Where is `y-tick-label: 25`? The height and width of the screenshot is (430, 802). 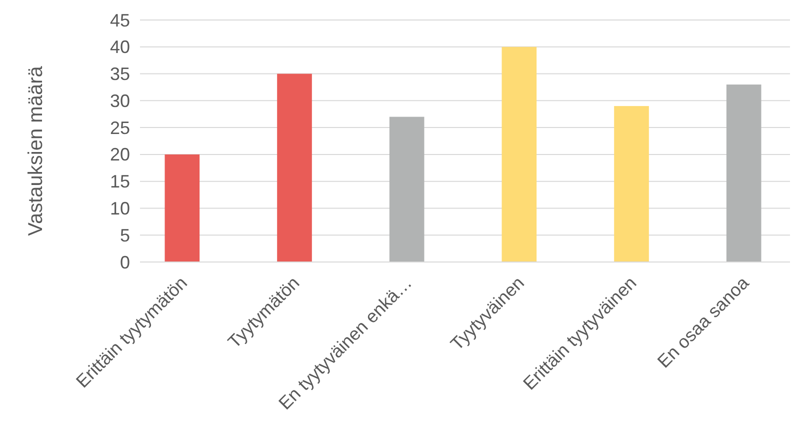
y-tick-label: 25 is located at coordinates (120, 128).